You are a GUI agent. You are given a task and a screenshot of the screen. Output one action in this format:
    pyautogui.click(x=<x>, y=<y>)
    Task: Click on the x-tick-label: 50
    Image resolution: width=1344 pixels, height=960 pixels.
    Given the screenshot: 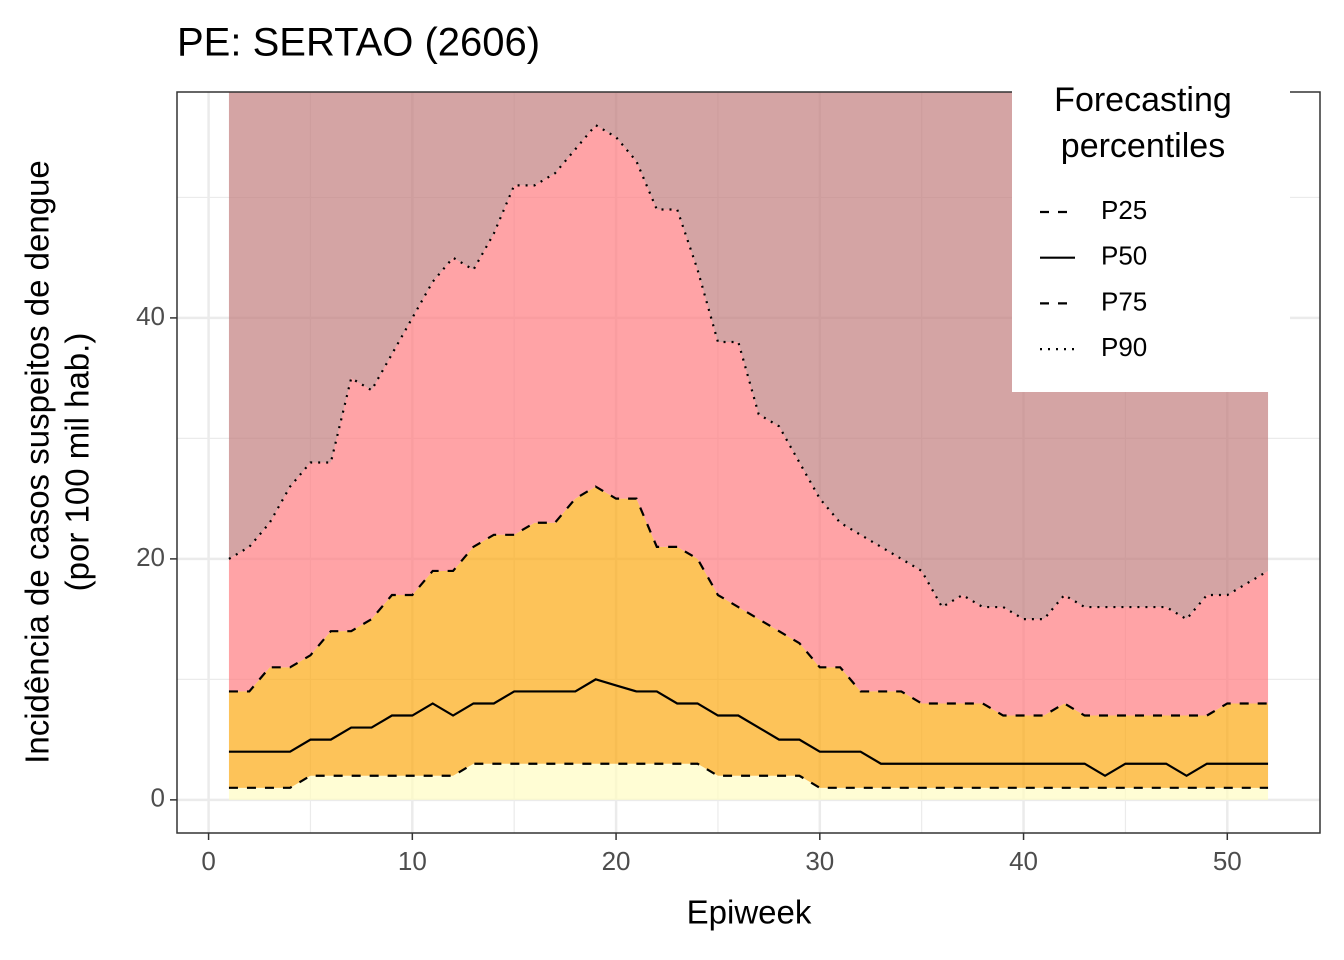 What is the action you would take?
    pyautogui.click(x=1227, y=861)
    